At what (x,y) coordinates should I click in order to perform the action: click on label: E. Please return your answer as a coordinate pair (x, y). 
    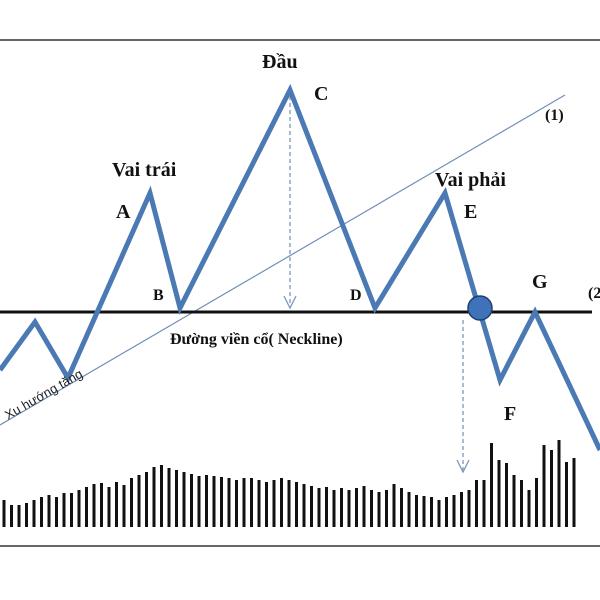
    Looking at the image, I should click on (470, 212).